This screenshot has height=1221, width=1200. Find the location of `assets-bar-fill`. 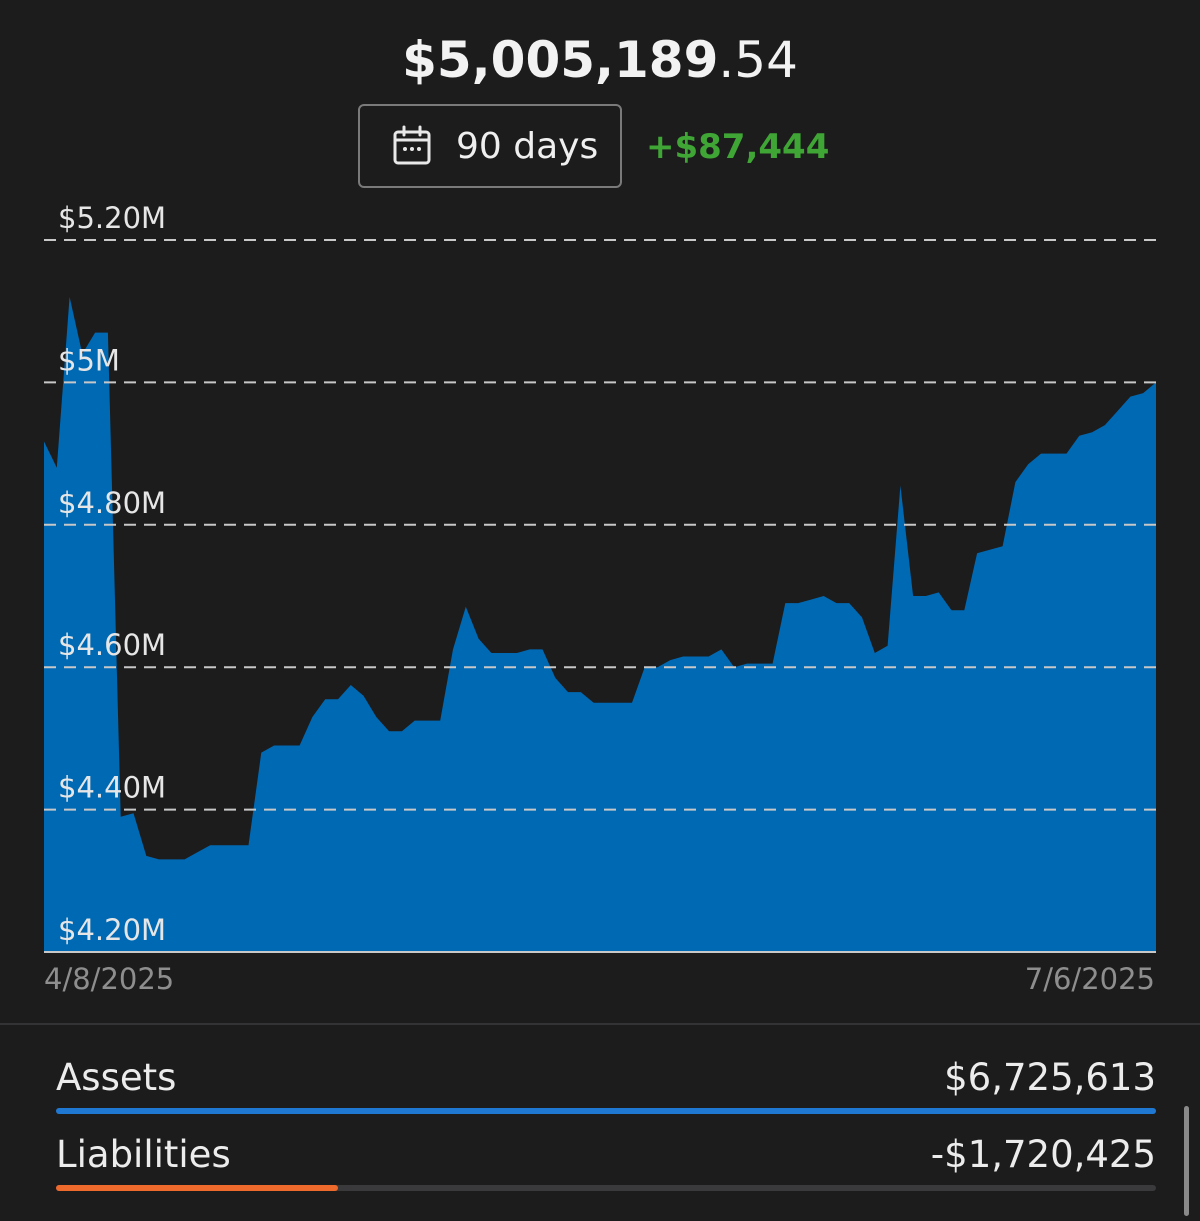

assets-bar-fill is located at coordinates (606, 1111).